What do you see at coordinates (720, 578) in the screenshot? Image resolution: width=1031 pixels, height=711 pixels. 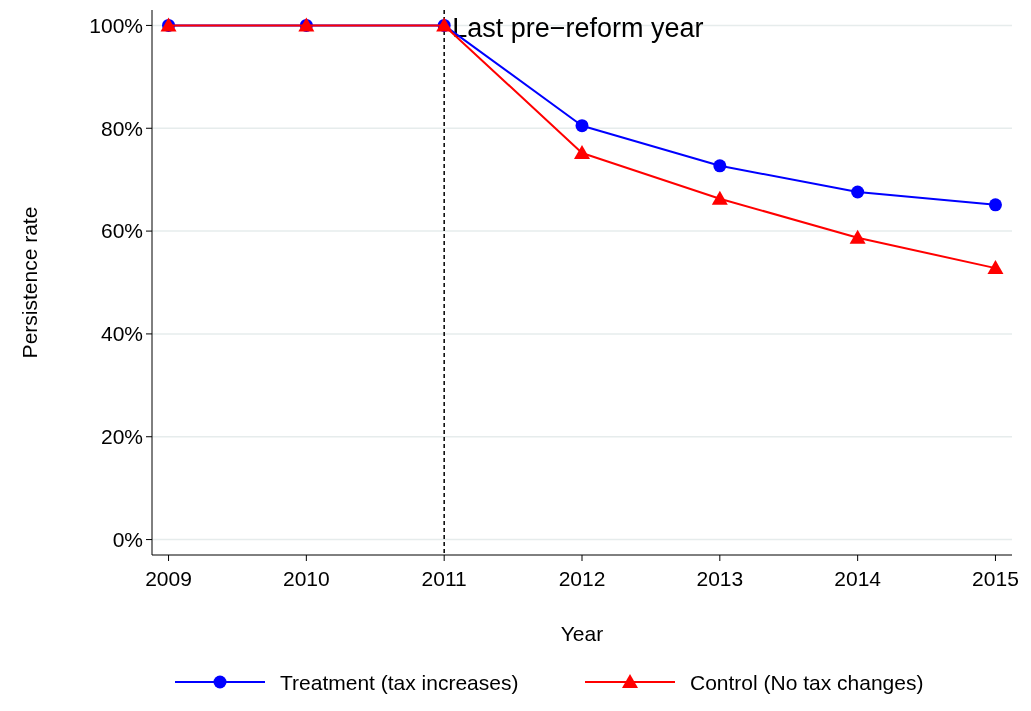 I see `x-tick-label: 2013` at bounding box center [720, 578].